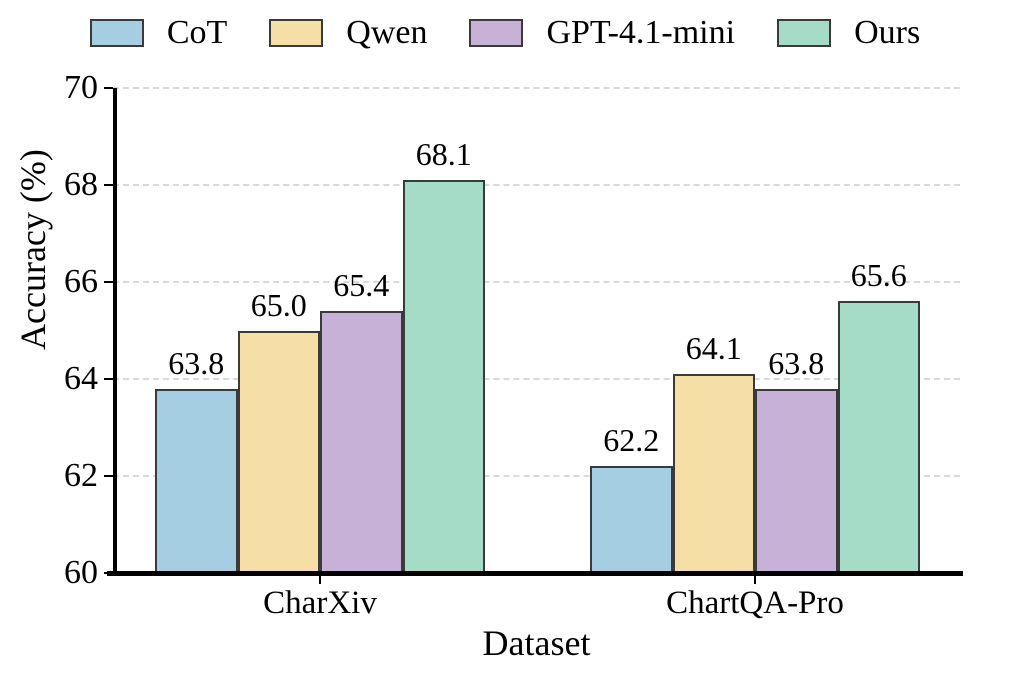 Image resolution: width=1010 pixels, height=680 pixels. Describe the element at coordinates (848, 33) in the screenshot. I see `legend-item-ours: Ours` at that location.